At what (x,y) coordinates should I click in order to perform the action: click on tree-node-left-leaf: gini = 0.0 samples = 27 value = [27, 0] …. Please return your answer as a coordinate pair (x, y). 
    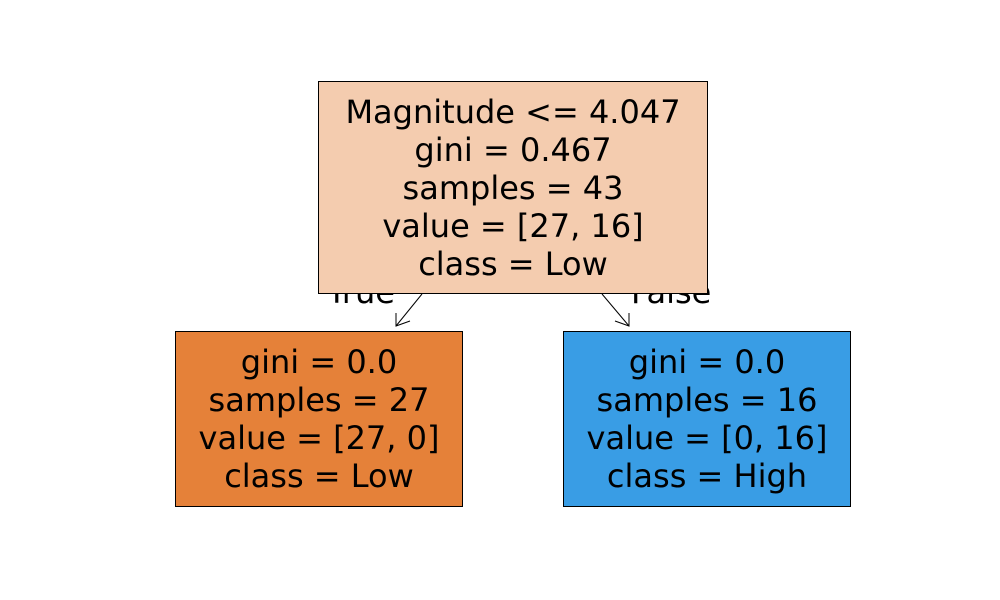
    Looking at the image, I should click on (319, 419).